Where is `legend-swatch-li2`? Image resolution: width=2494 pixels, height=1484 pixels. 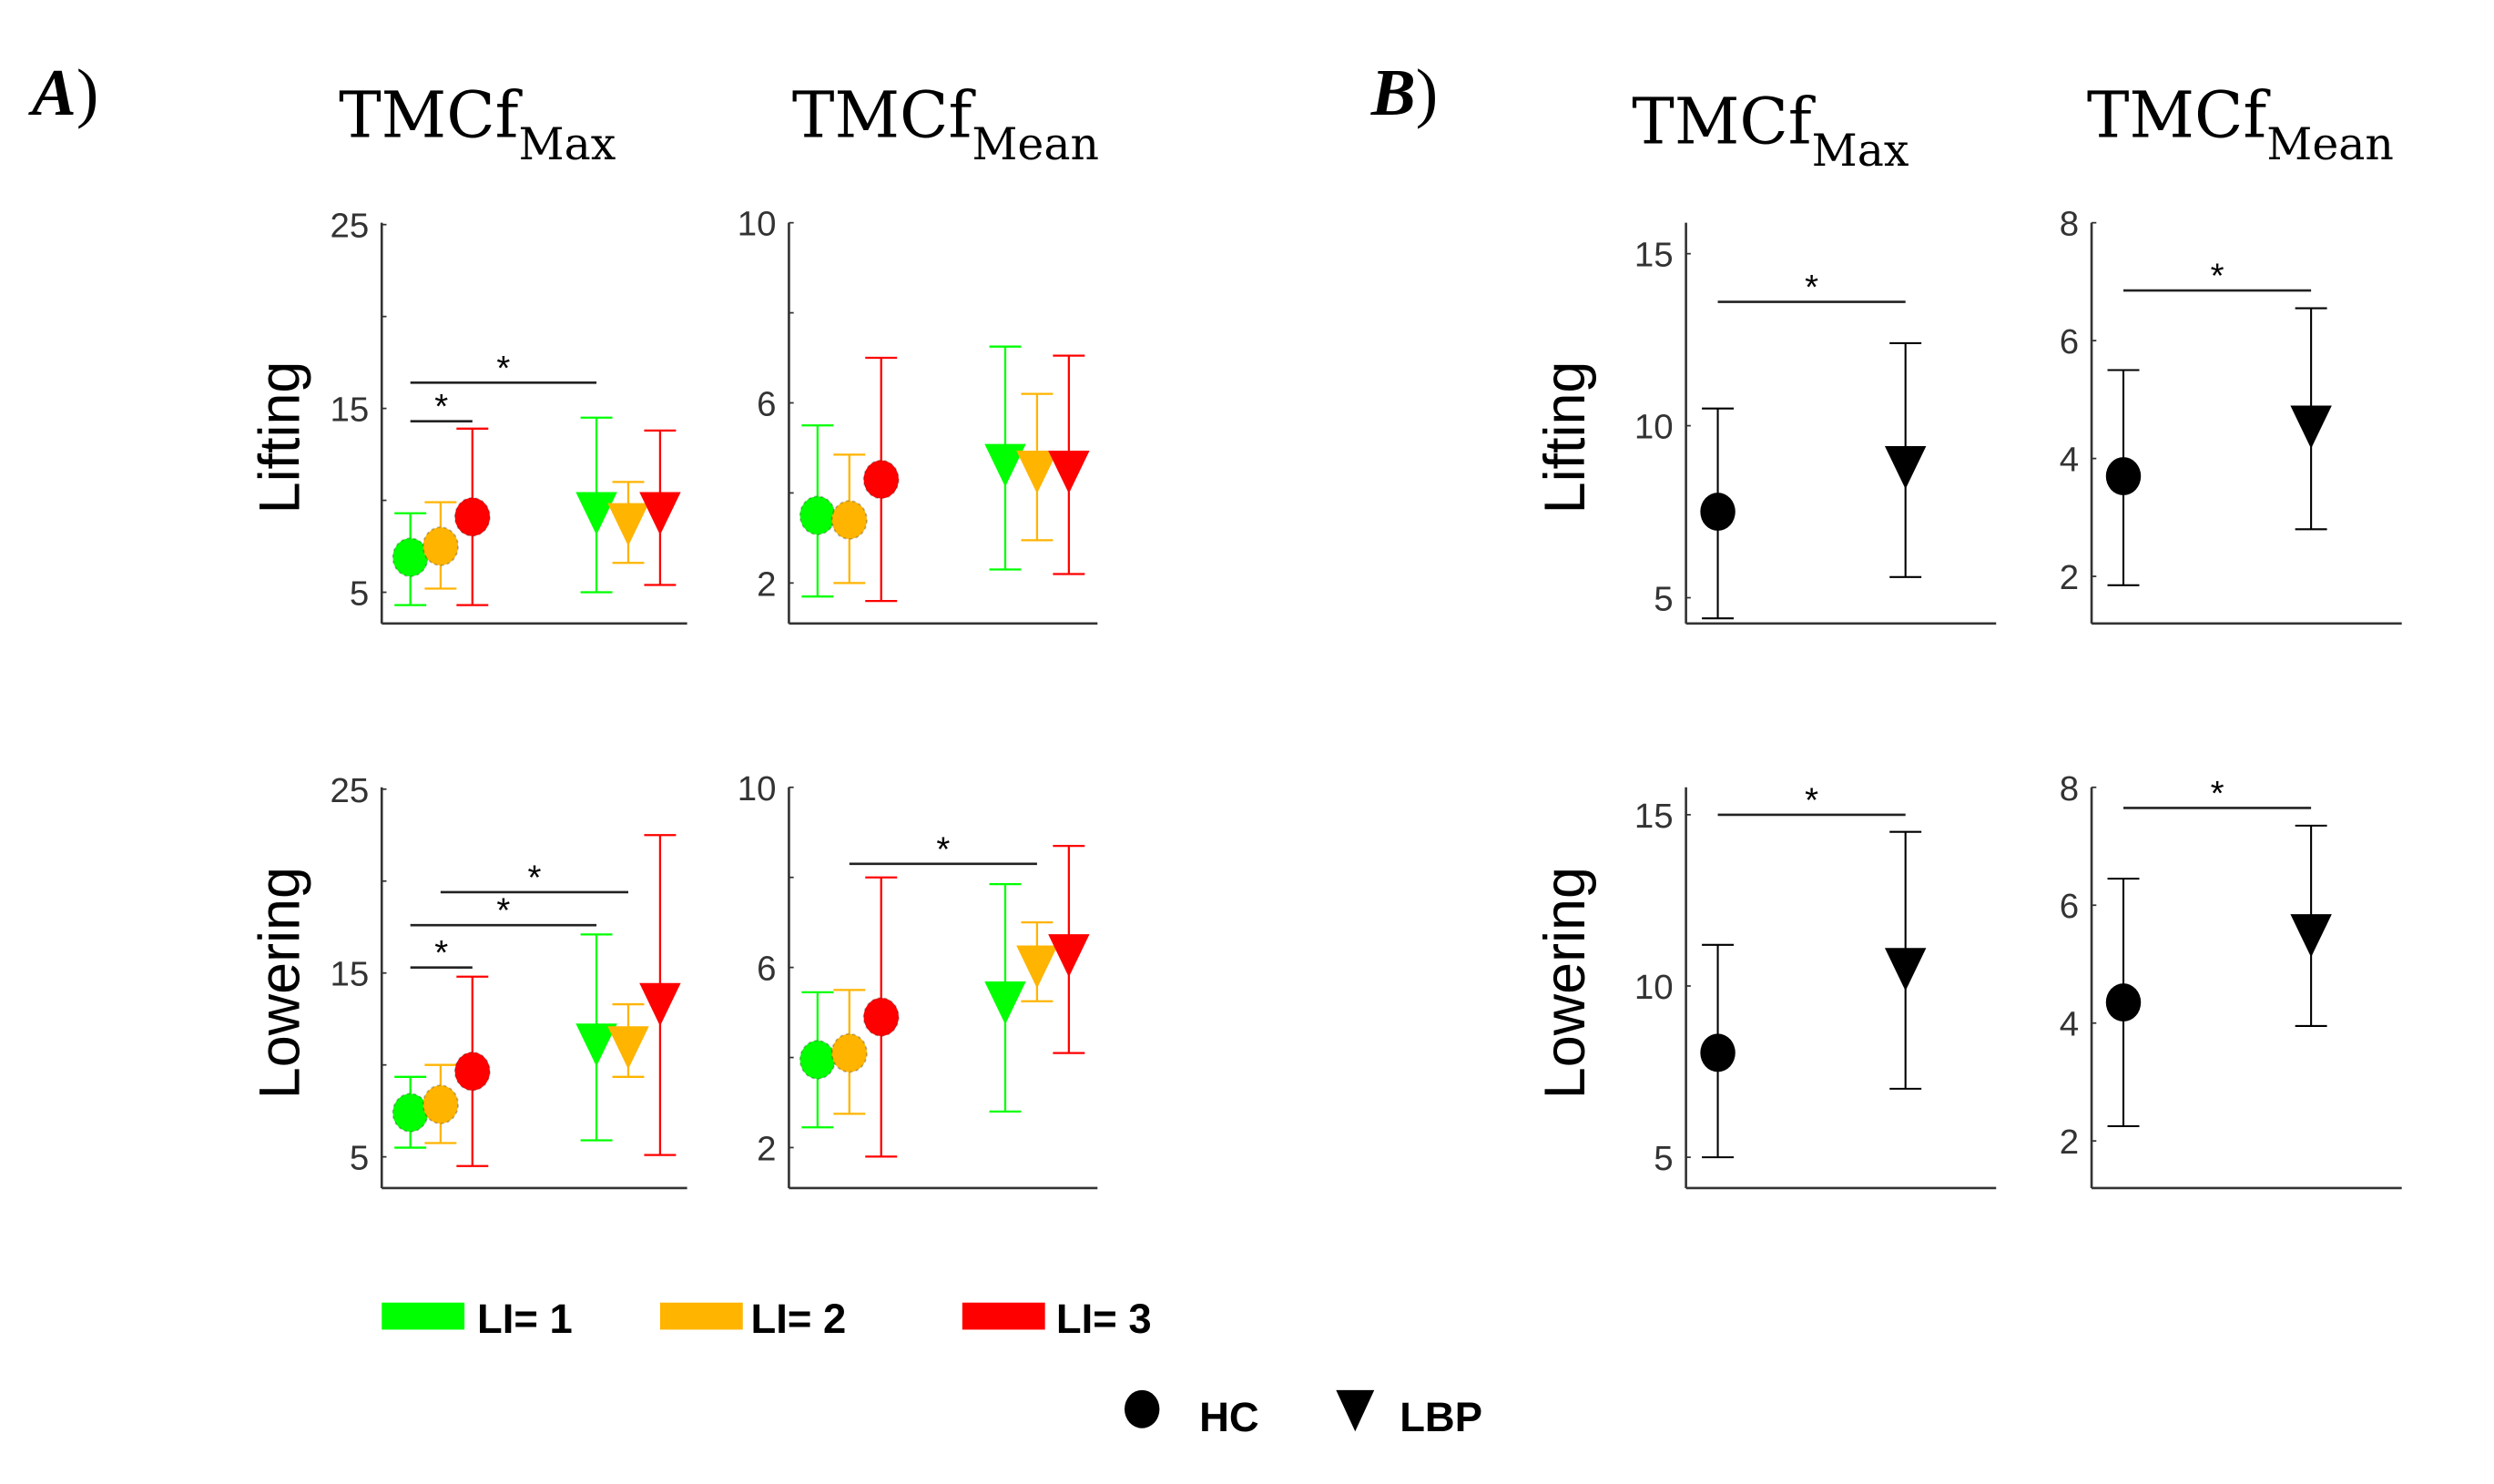
legend-swatch-li2 is located at coordinates (701, 1316).